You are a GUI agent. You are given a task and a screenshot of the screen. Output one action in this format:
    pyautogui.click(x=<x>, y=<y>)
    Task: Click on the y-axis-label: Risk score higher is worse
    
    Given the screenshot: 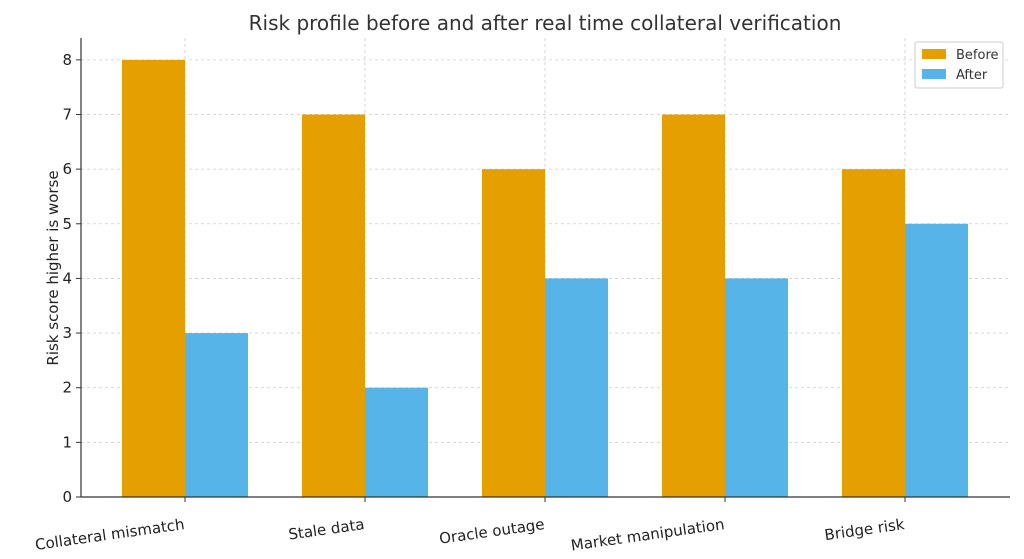 What is the action you would take?
    pyautogui.click(x=53, y=267)
    